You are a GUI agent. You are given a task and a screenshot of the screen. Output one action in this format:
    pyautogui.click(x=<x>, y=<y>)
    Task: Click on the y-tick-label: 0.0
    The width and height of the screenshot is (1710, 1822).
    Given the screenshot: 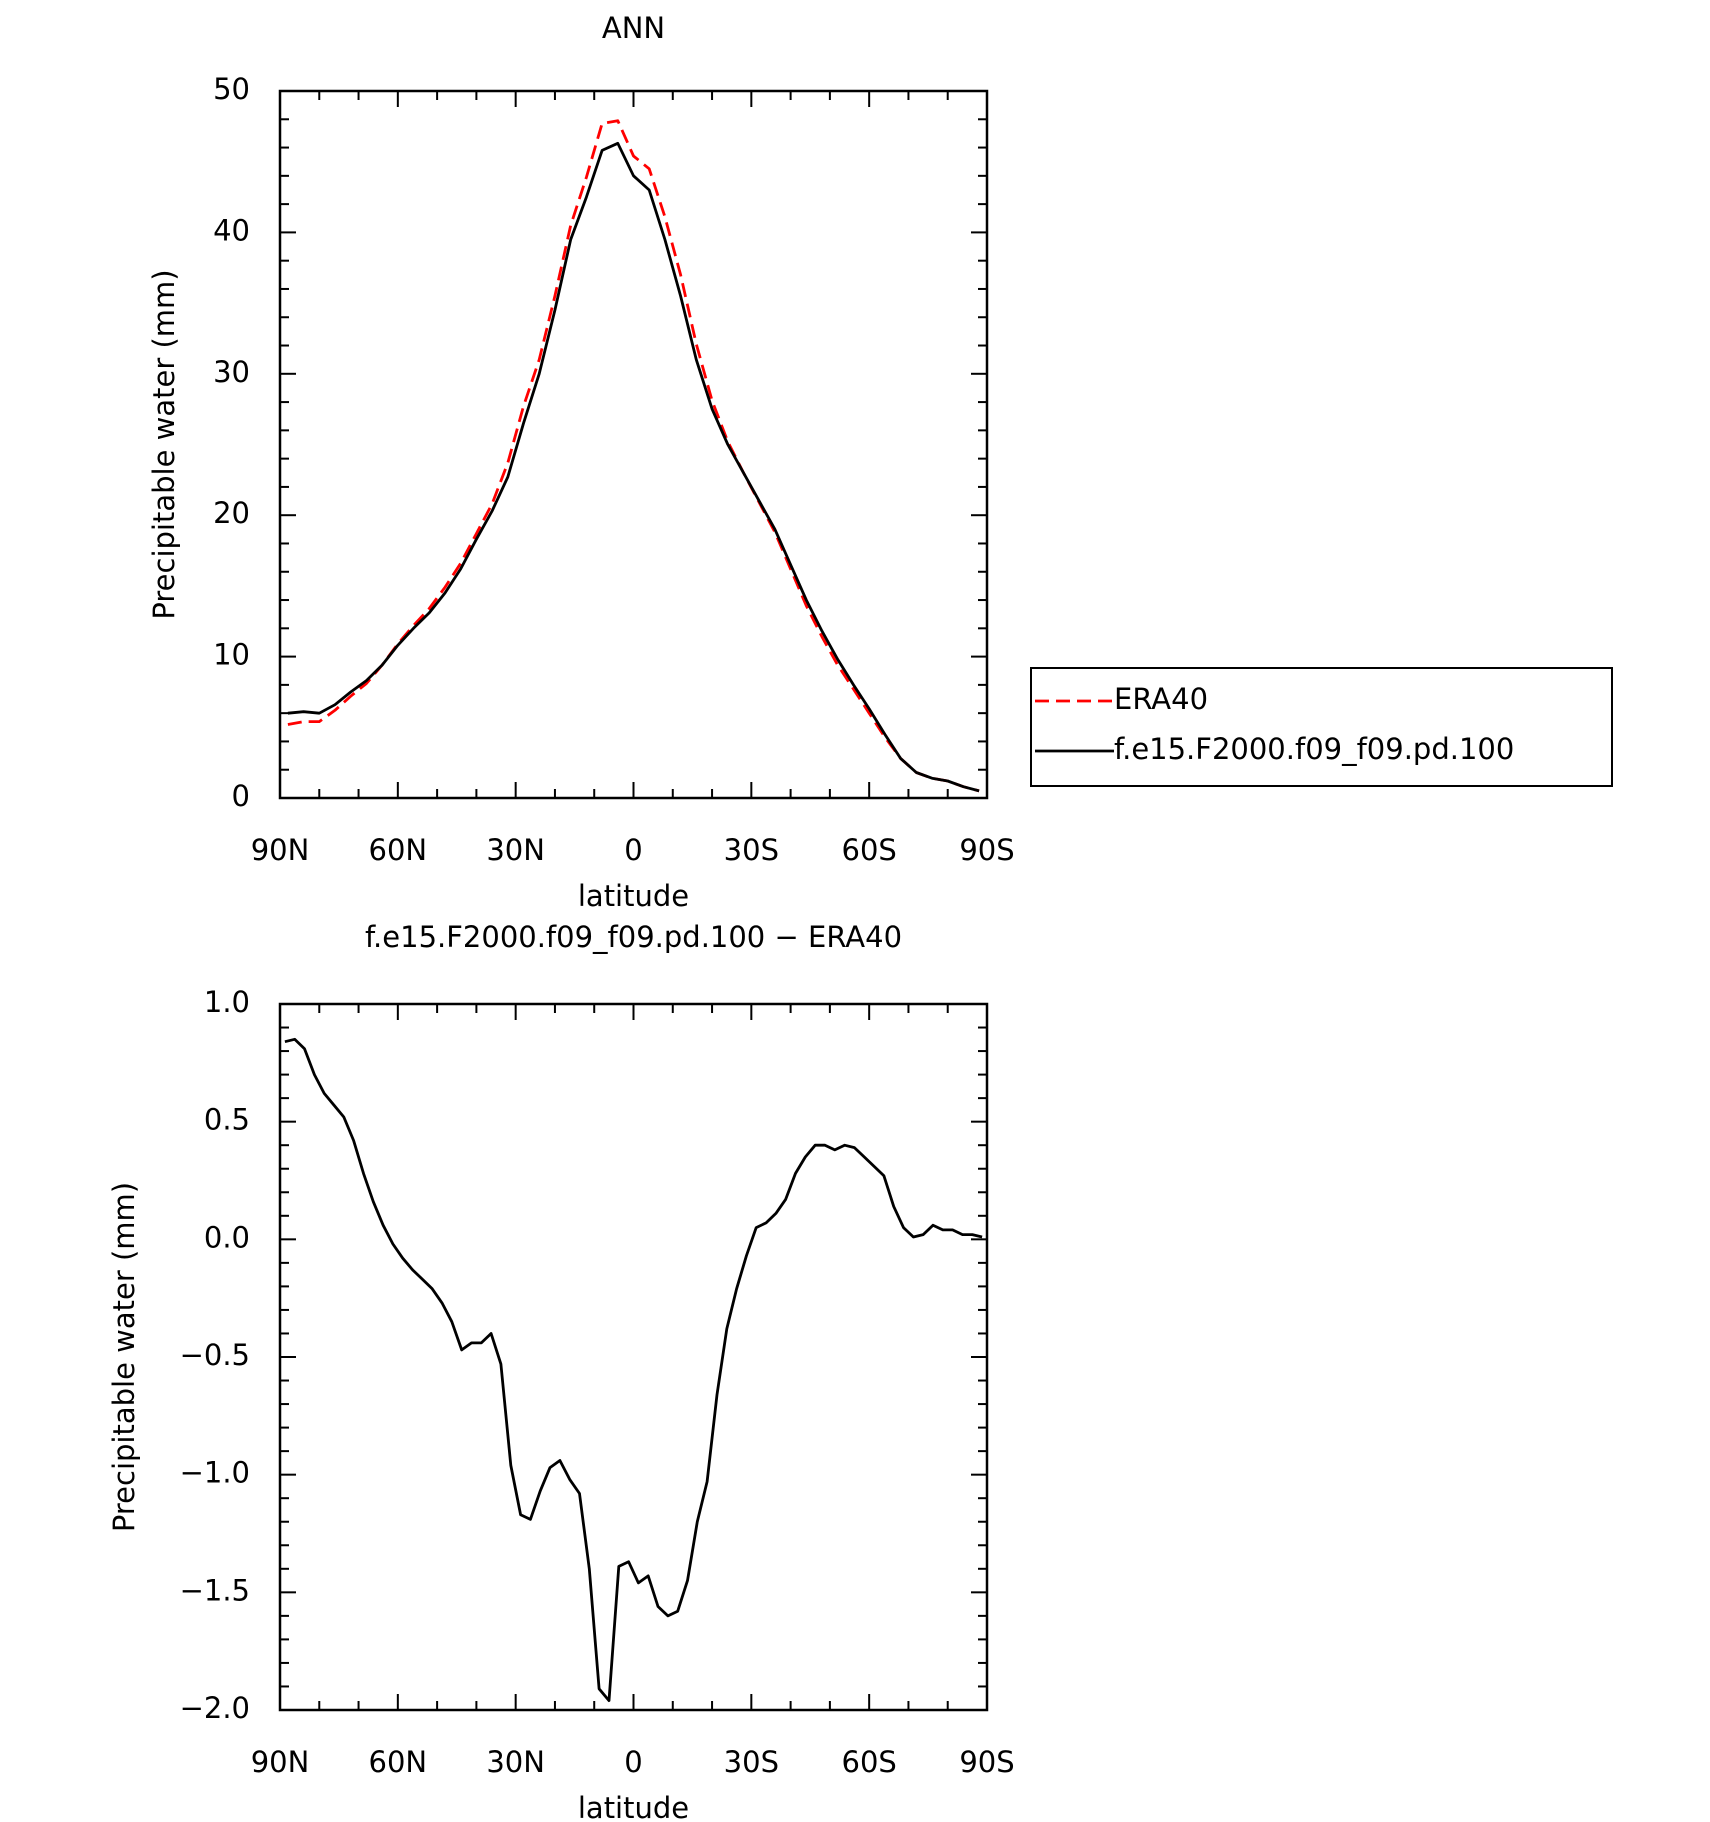 What is the action you would take?
    pyautogui.click(x=227, y=1237)
    